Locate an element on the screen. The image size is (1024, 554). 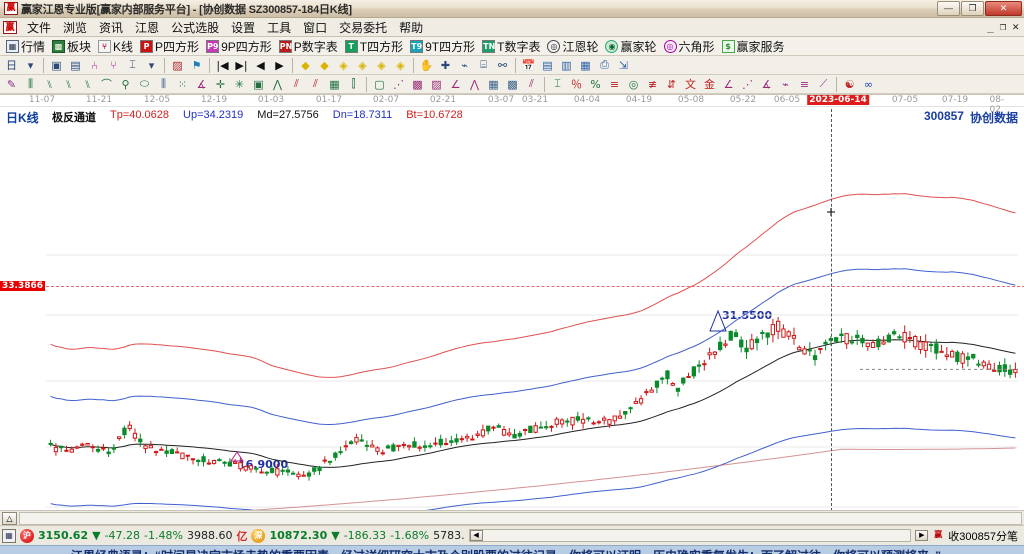
overlay-button: ▨ is located at coordinates (177, 65).